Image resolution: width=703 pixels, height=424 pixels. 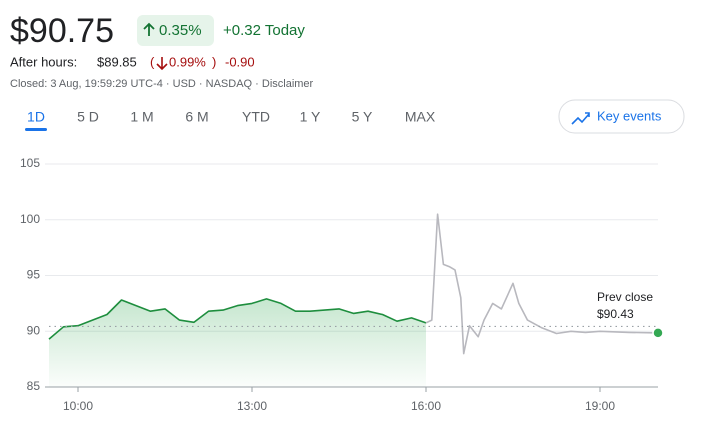 What do you see at coordinates (34, 275) in the screenshot?
I see `y-tick-label: 95` at bounding box center [34, 275].